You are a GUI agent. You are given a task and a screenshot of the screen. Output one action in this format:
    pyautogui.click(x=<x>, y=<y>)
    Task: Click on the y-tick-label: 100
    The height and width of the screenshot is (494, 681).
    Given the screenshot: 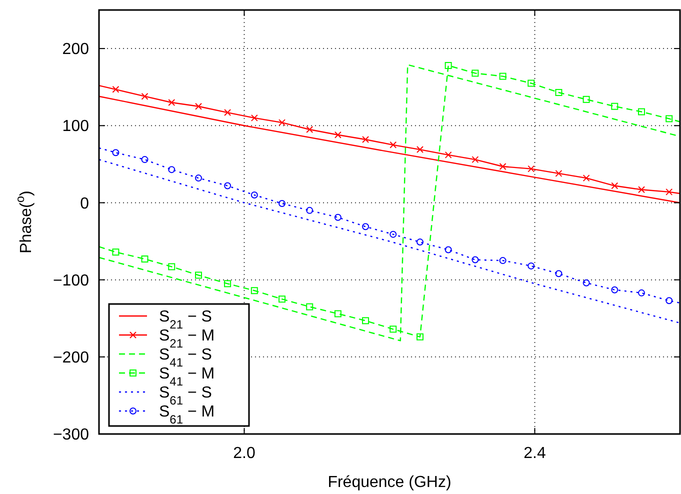 What is the action you would take?
    pyautogui.click(x=76, y=127)
    